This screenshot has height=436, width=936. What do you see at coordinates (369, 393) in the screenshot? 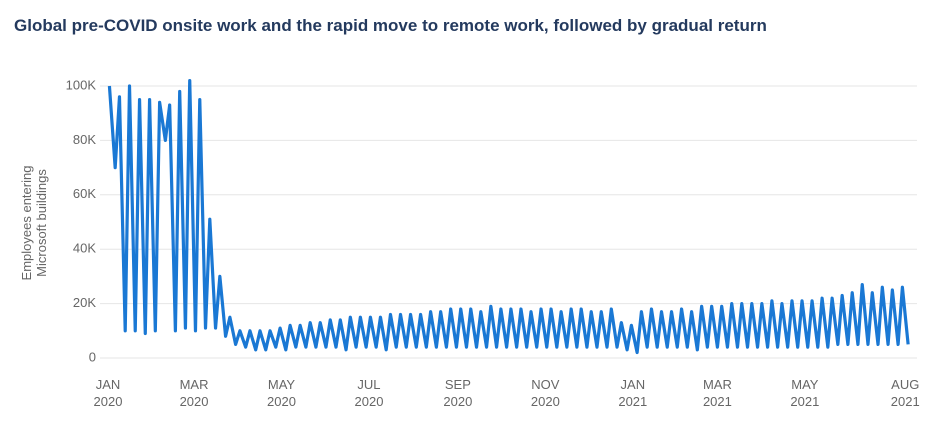
I see `x-tick-label: JUL 2020` at bounding box center [369, 393].